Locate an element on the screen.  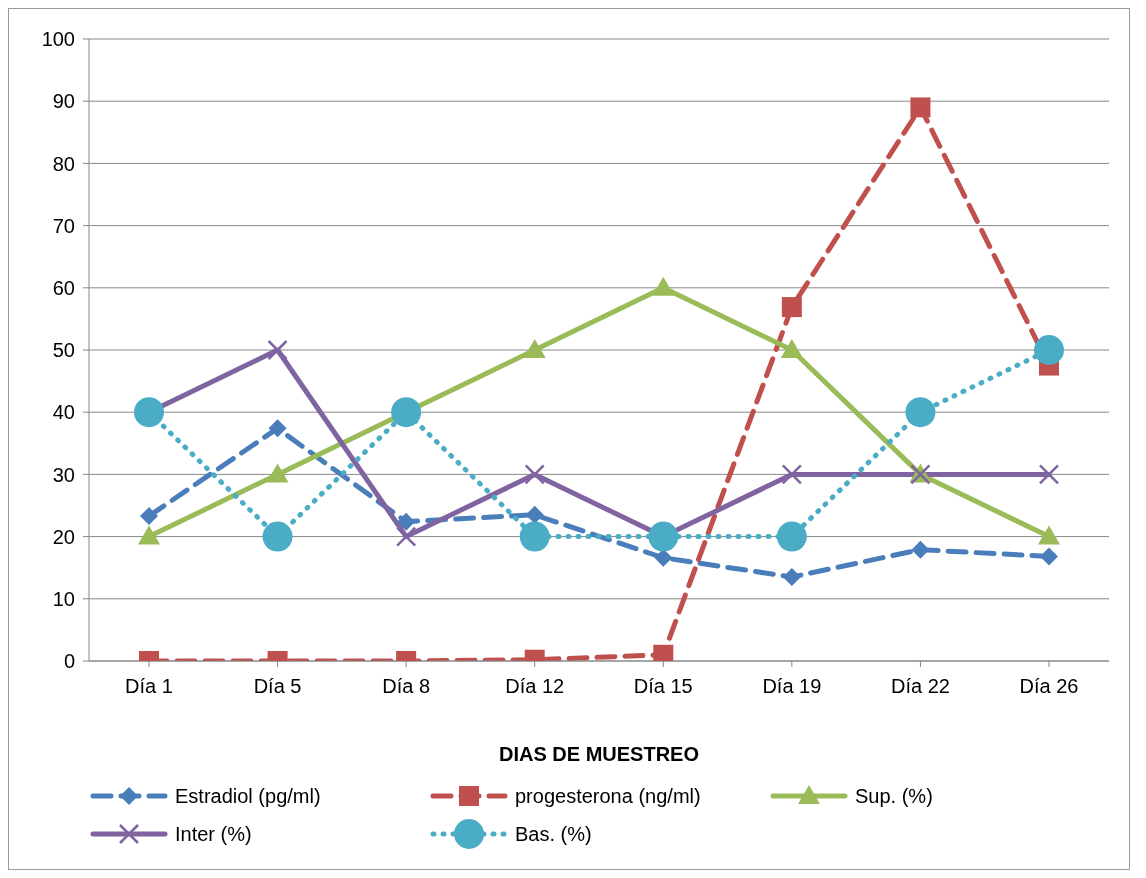
legend-label: Bas. (%) is located at coordinates (553, 834).